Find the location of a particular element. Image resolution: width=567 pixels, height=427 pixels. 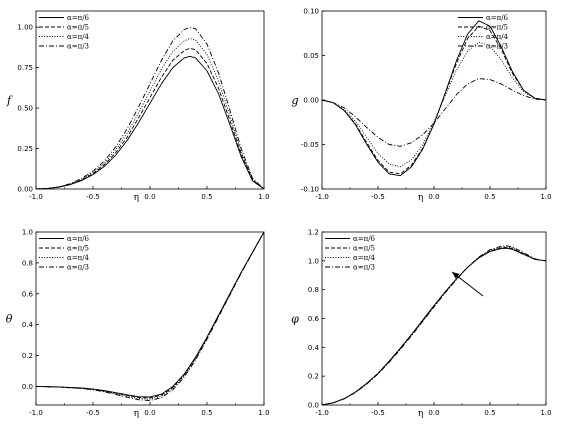

y-tick-label: 1.2 is located at coordinates (313, 233).